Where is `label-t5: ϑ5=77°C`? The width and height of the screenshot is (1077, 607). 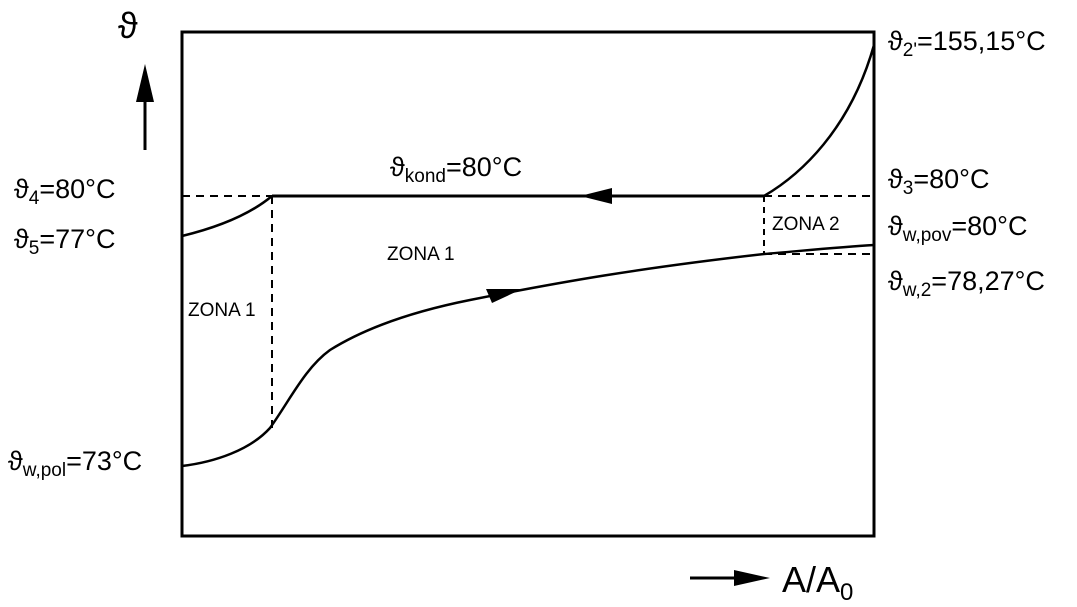 label-t5: ϑ5=77°C is located at coordinates (64, 241).